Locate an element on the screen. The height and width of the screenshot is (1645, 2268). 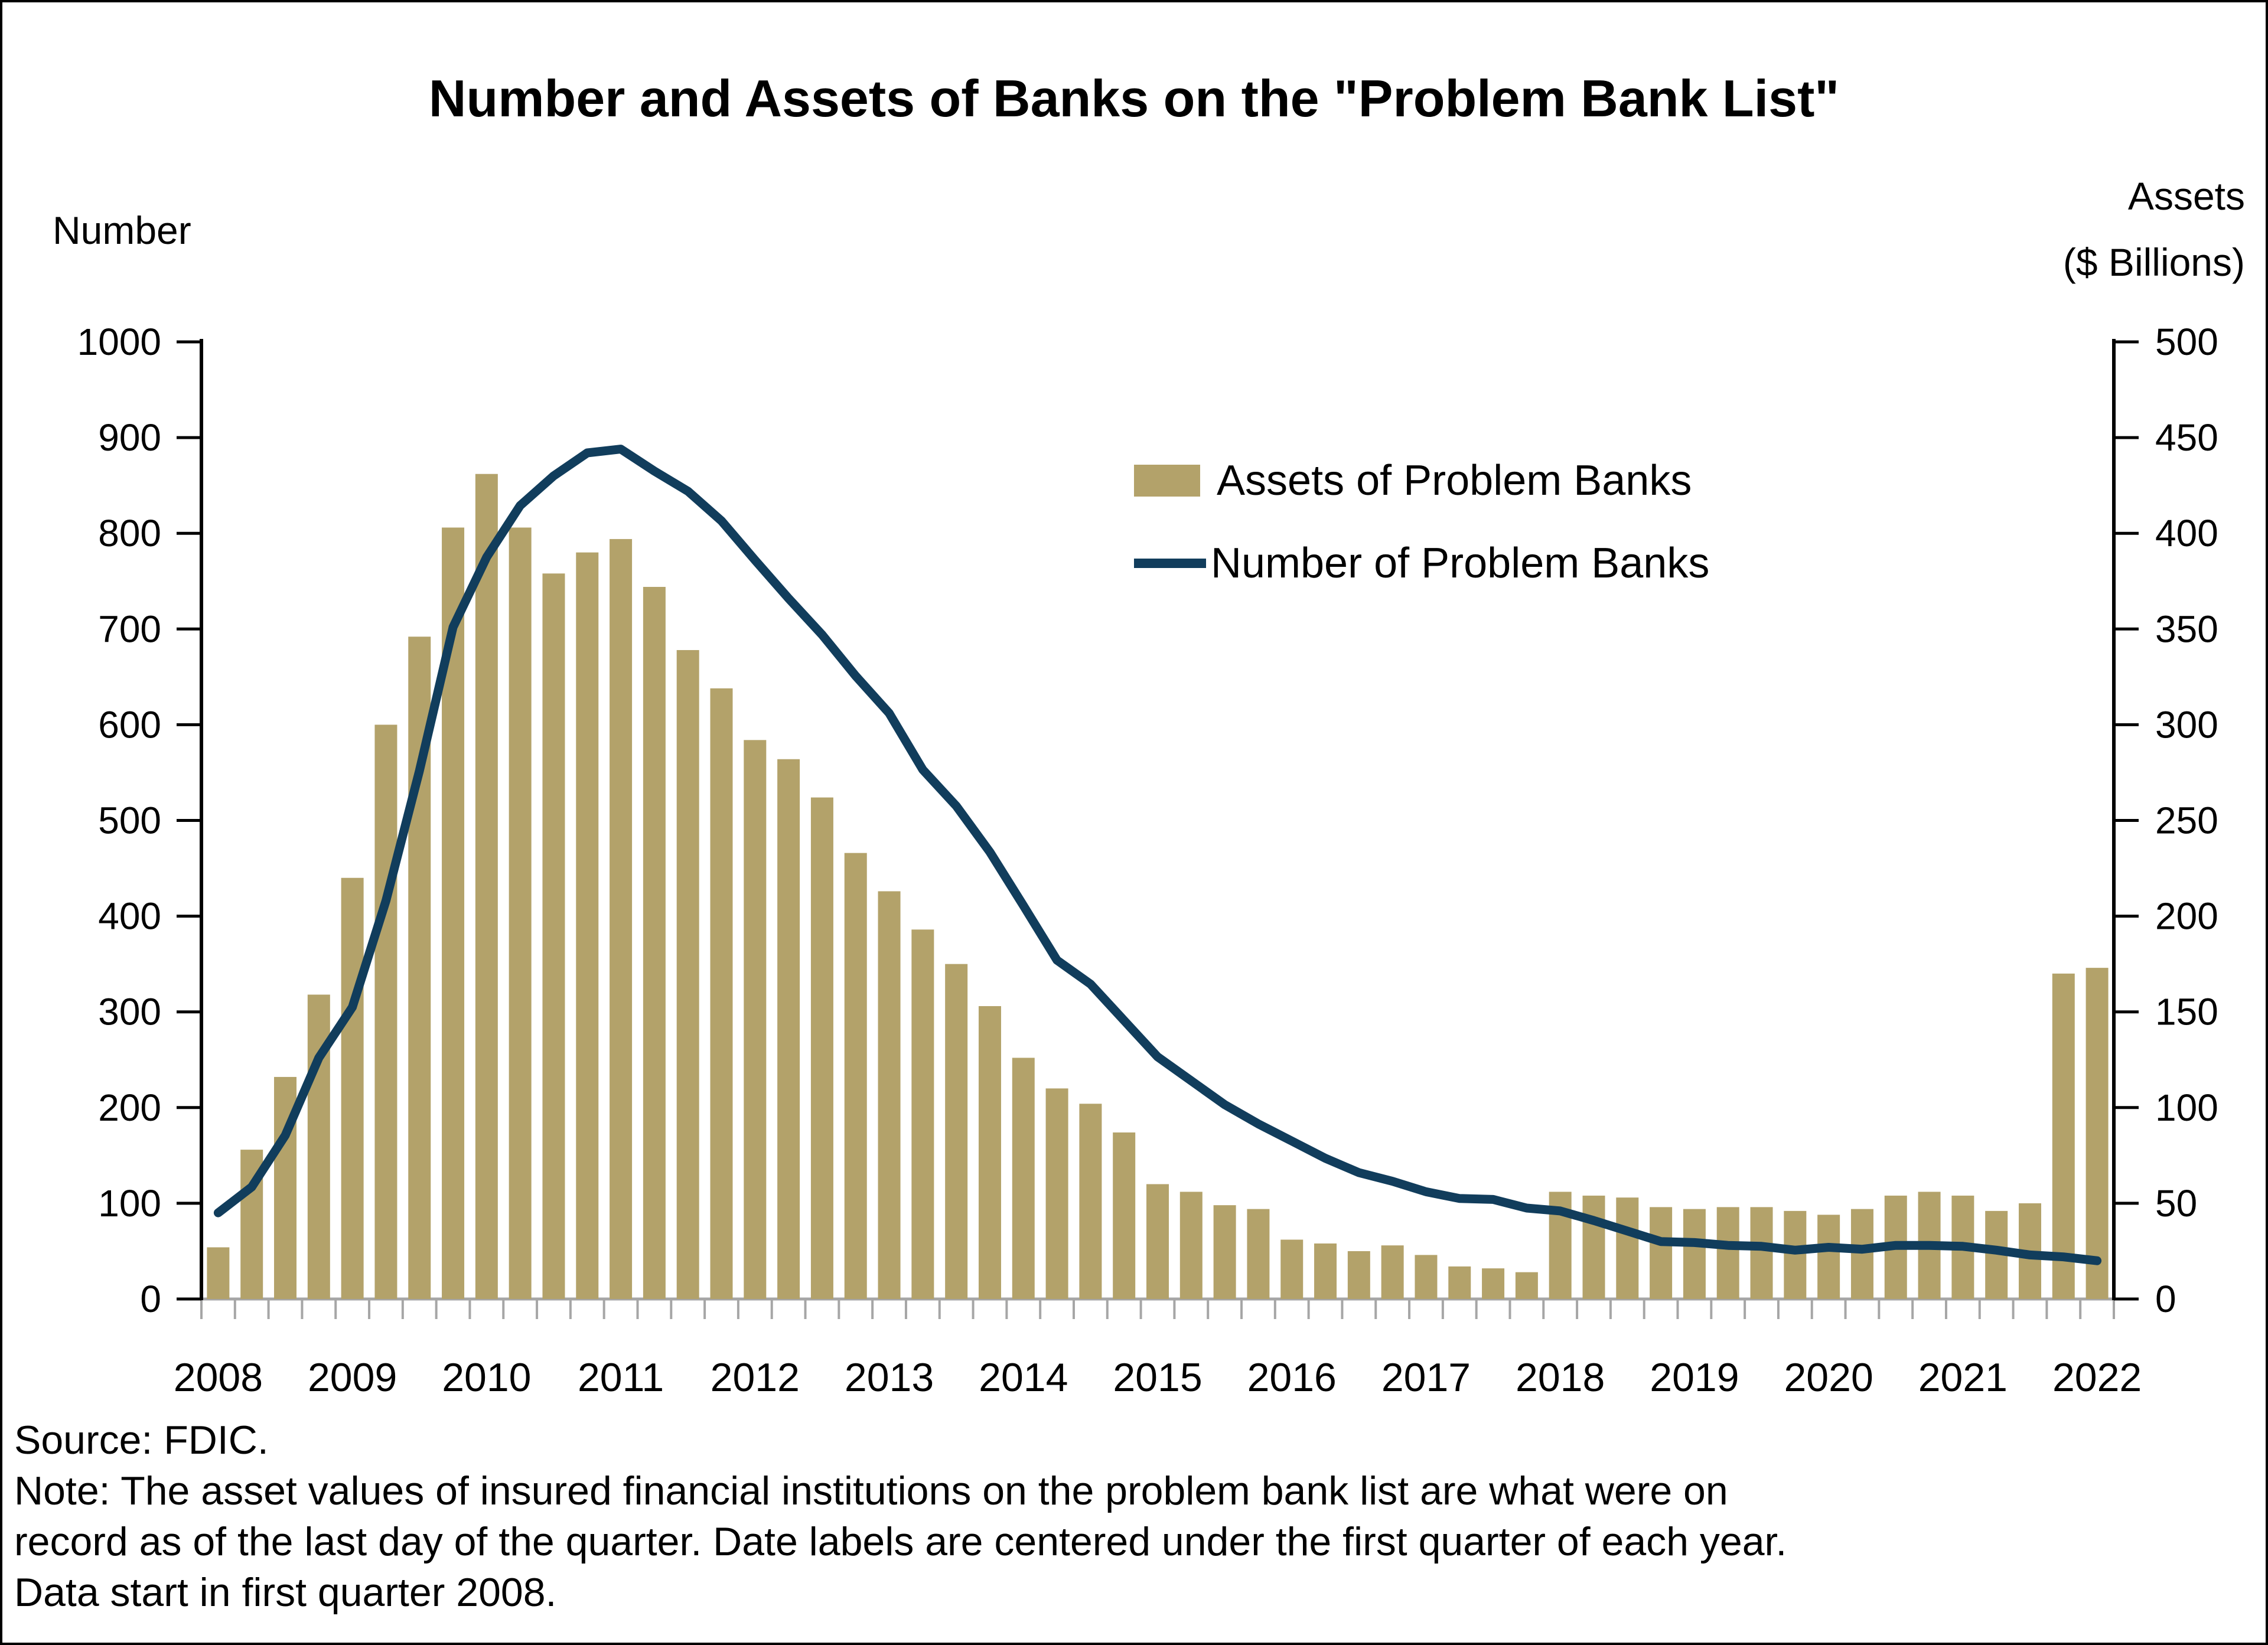
year-label: 2008 is located at coordinates (218, 1377).